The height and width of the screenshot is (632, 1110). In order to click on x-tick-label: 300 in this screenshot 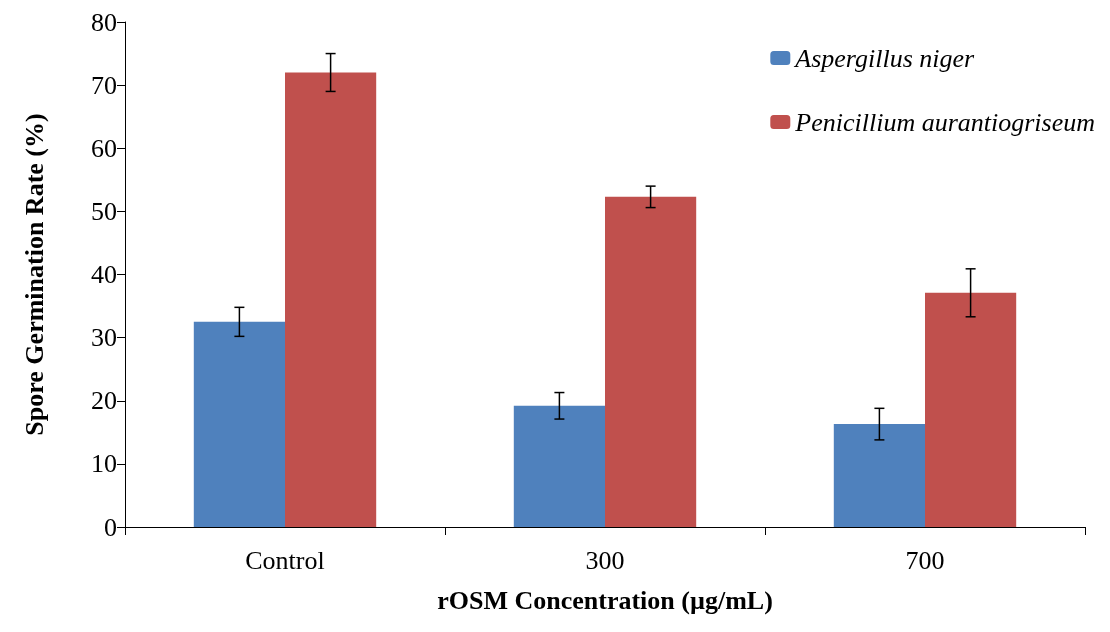, I will do `click(605, 560)`.